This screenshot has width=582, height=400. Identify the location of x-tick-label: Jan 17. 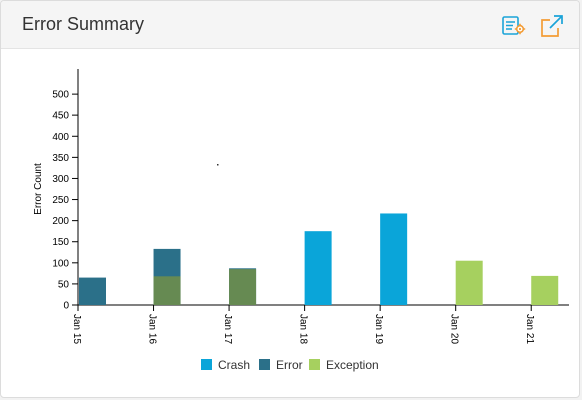
(227, 329).